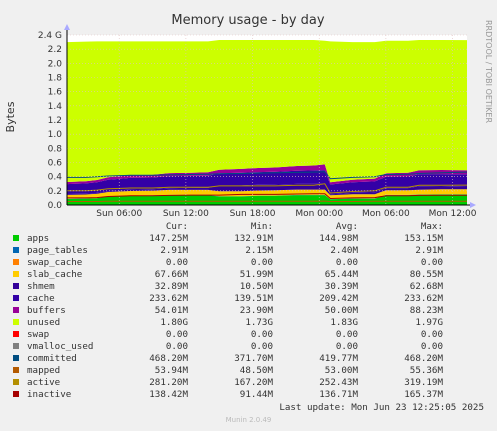 This screenshot has width=497, height=431. I want to click on legend-row-unused: unused 1.80G 1.73G 1.83G 1.97G, so click(253, 323).